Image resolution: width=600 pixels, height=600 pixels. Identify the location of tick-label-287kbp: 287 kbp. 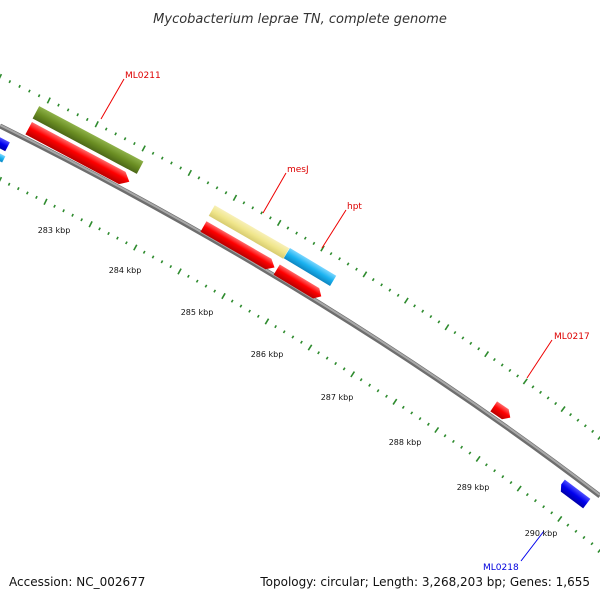
(337, 397).